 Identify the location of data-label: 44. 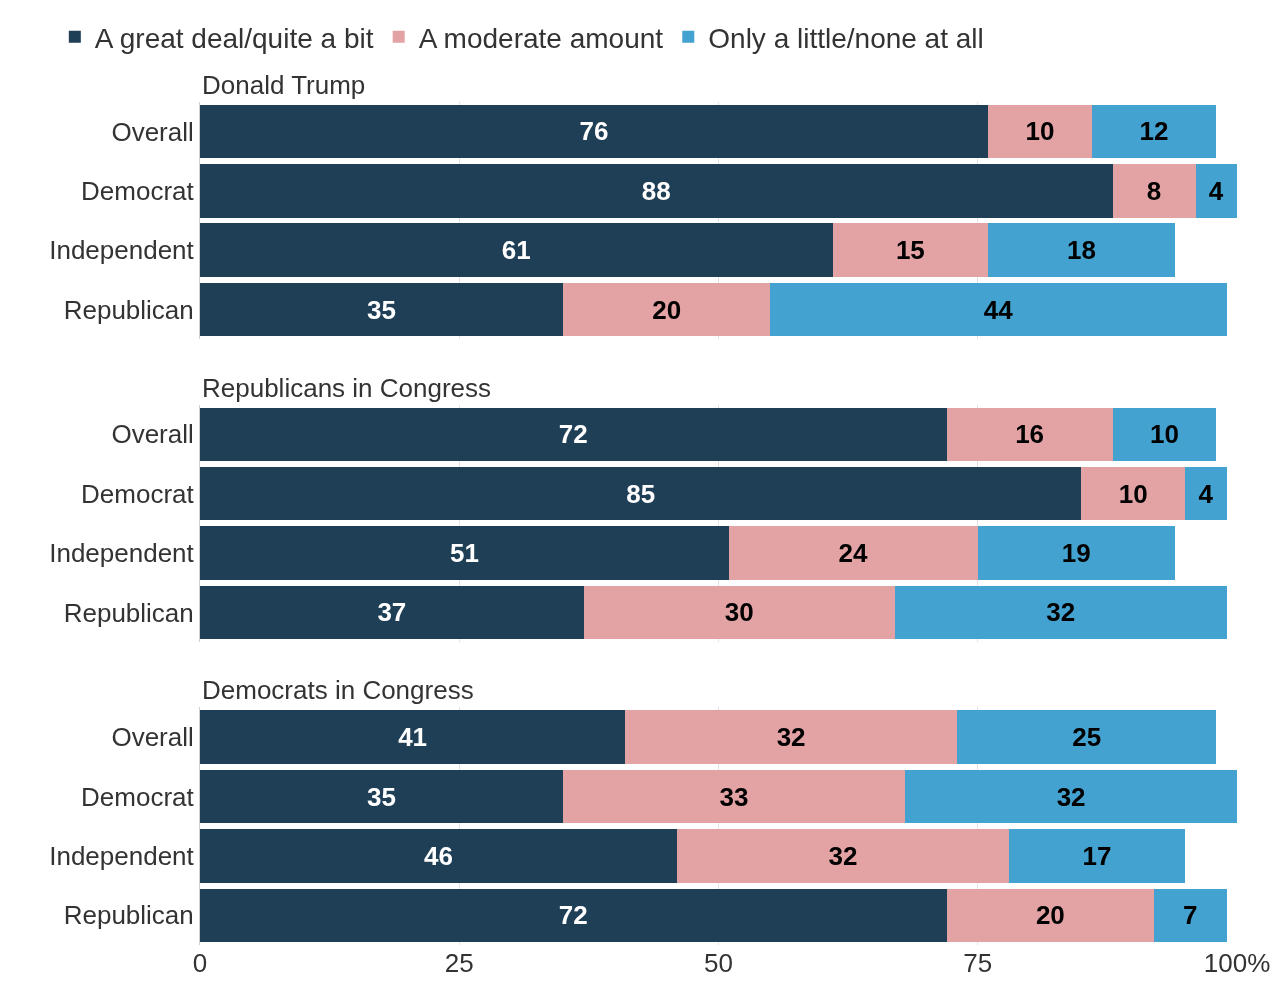
(998, 309).